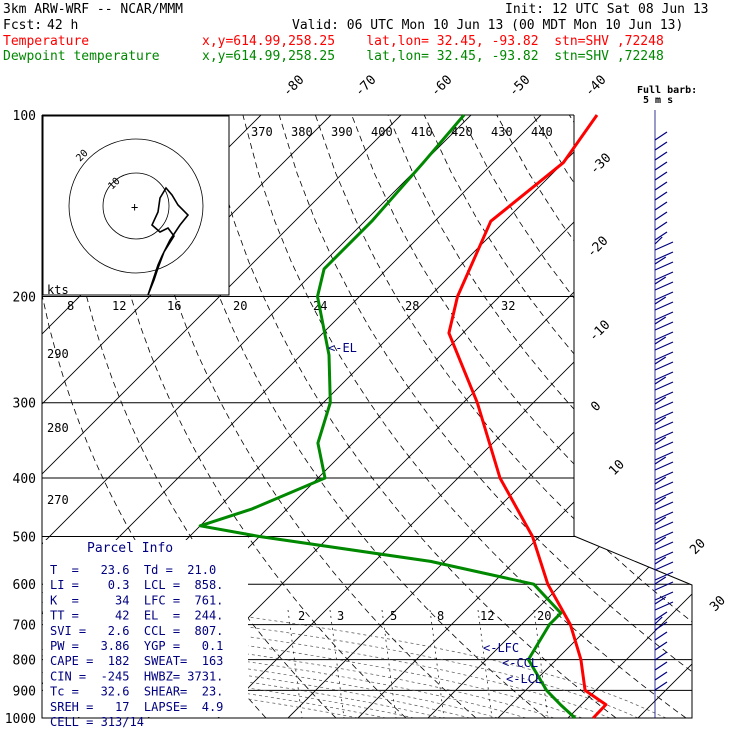 The height and width of the screenshot is (740, 740). What do you see at coordinates (58, 428) in the screenshot?
I see `theta-e-label: 280` at bounding box center [58, 428].